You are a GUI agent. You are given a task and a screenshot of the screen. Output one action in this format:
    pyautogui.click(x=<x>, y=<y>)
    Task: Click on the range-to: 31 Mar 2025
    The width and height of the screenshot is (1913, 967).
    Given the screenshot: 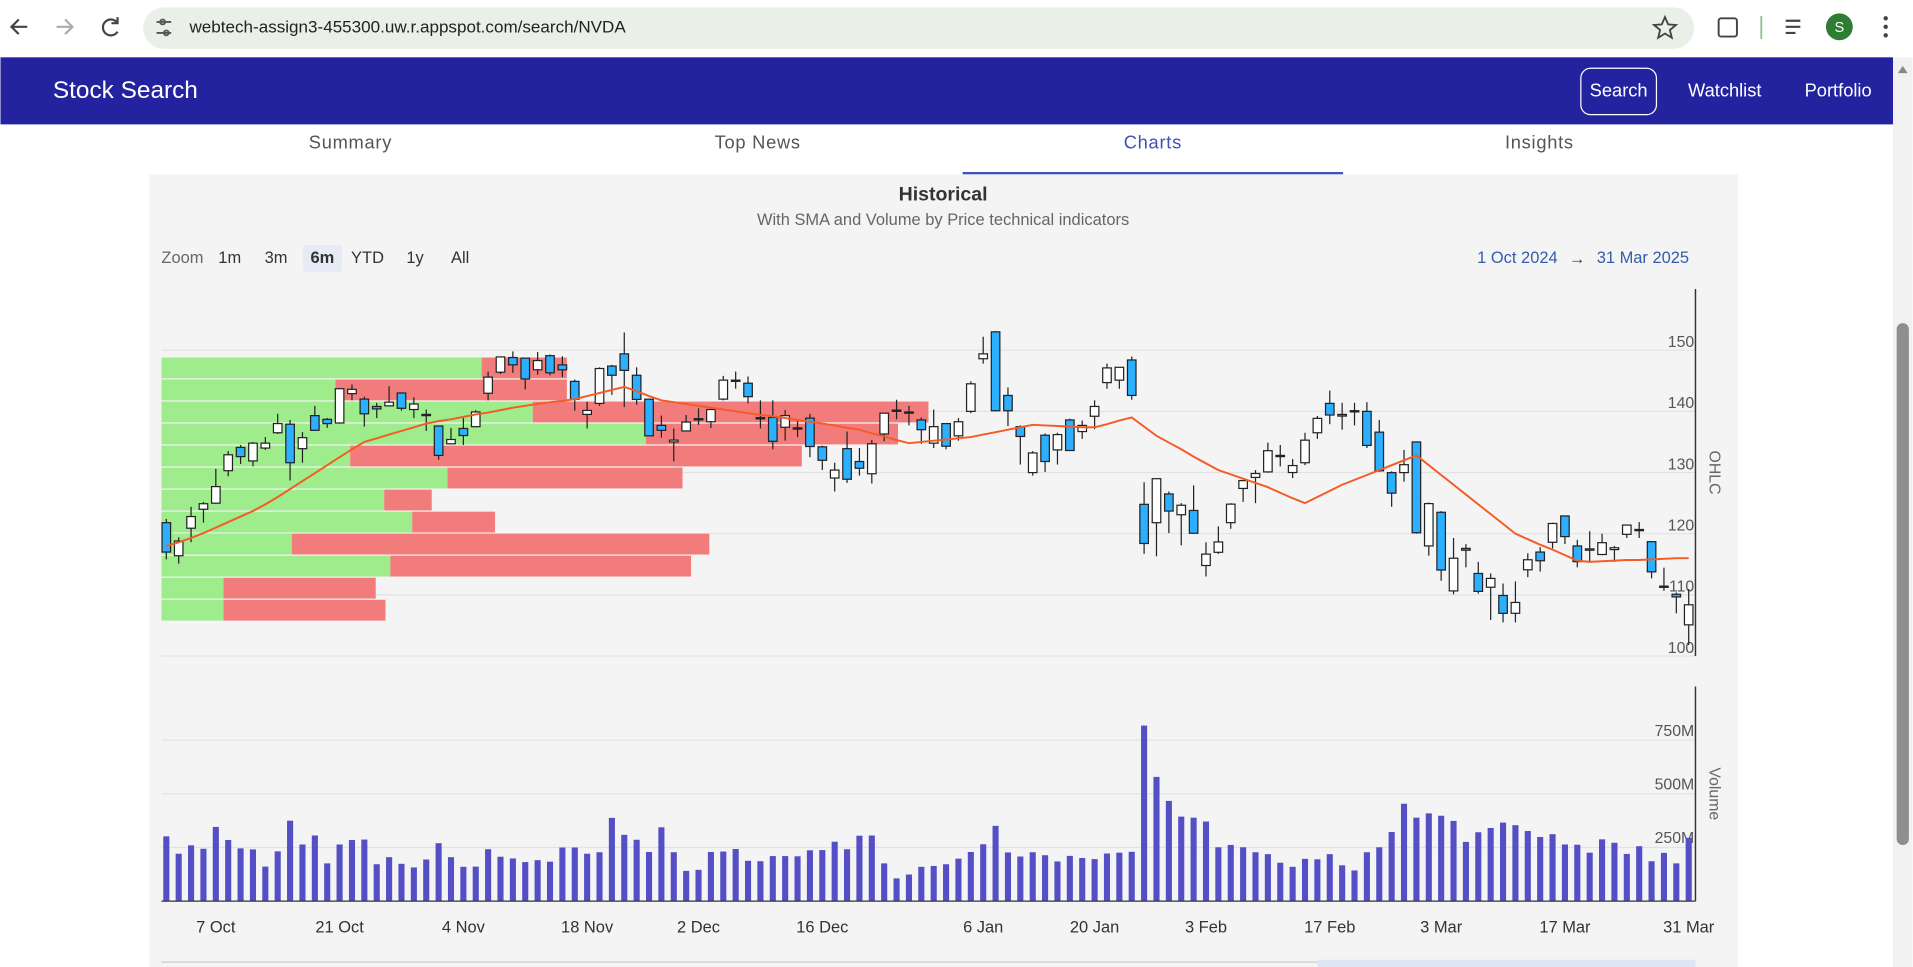 What is the action you would take?
    pyautogui.click(x=1643, y=258)
    